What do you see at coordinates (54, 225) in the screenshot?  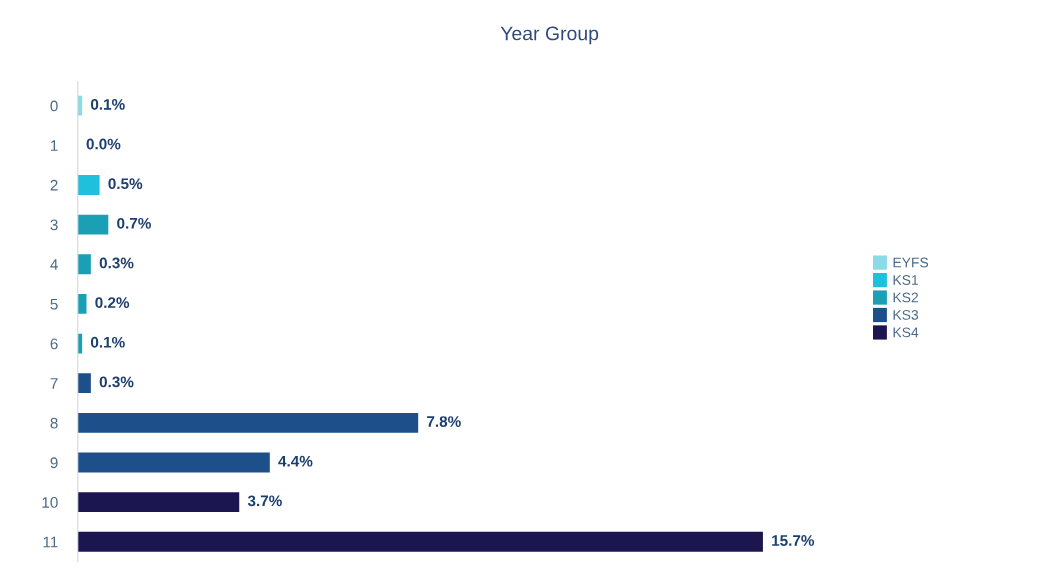 I see `y-tick-label: 3` at bounding box center [54, 225].